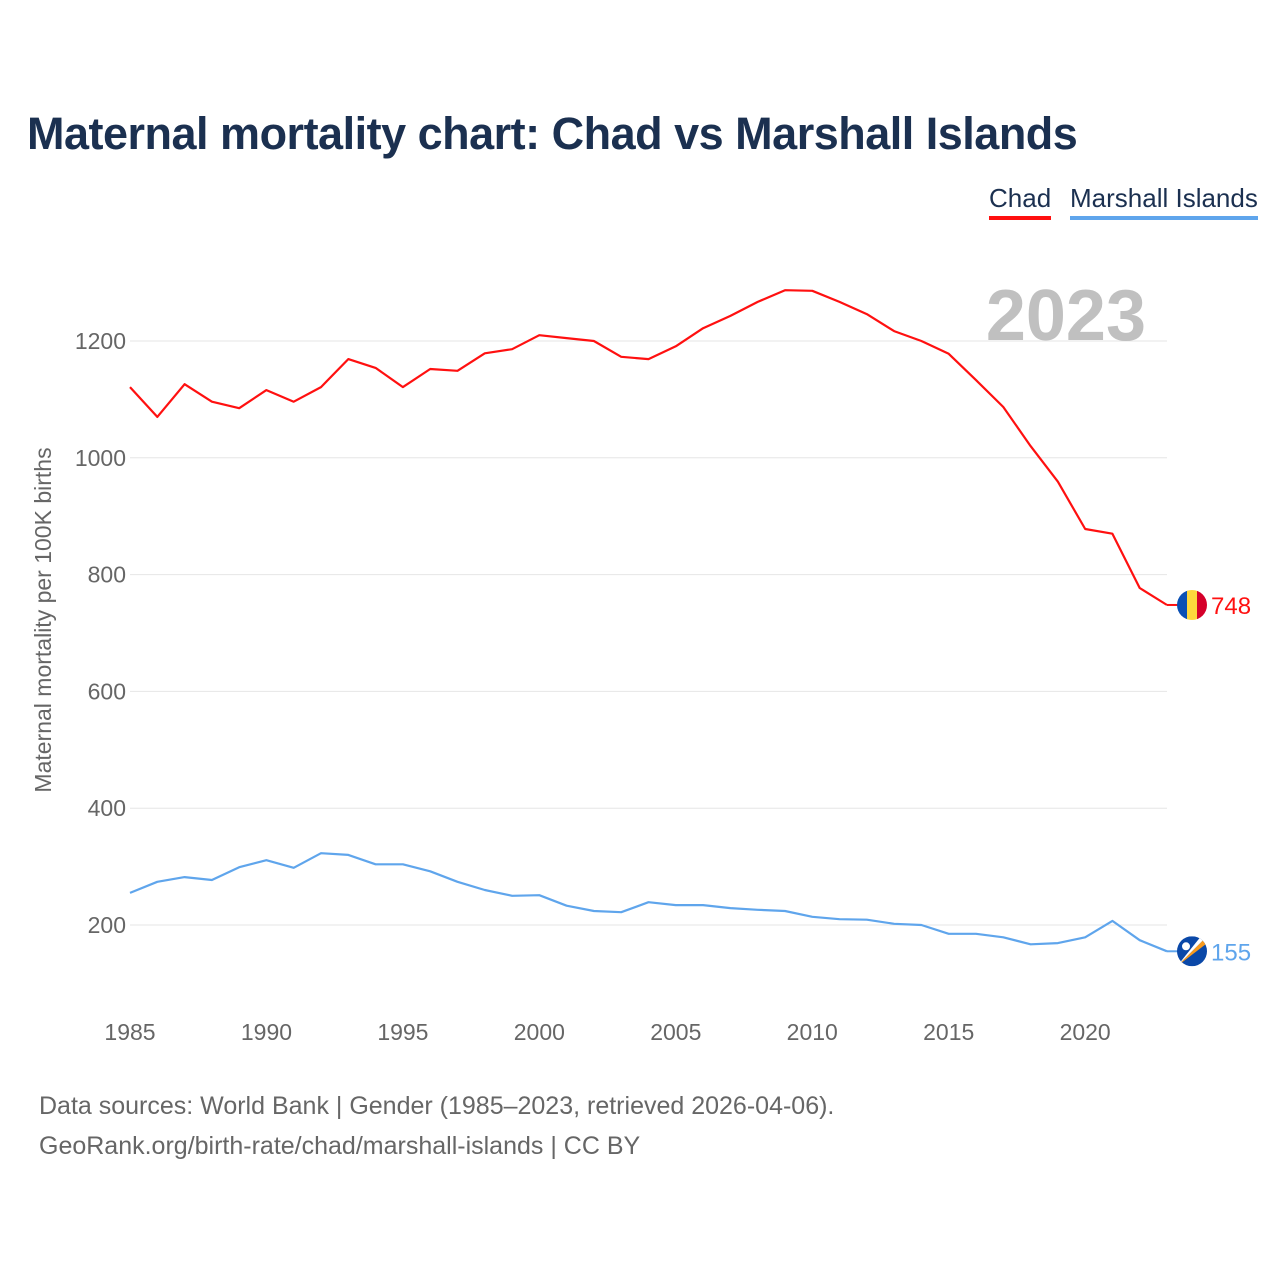 The image size is (1280, 1280). What do you see at coordinates (1164, 201) in the screenshot?
I see `legend-item-marshall-islands: Marshall Islands` at bounding box center [1164, 201].